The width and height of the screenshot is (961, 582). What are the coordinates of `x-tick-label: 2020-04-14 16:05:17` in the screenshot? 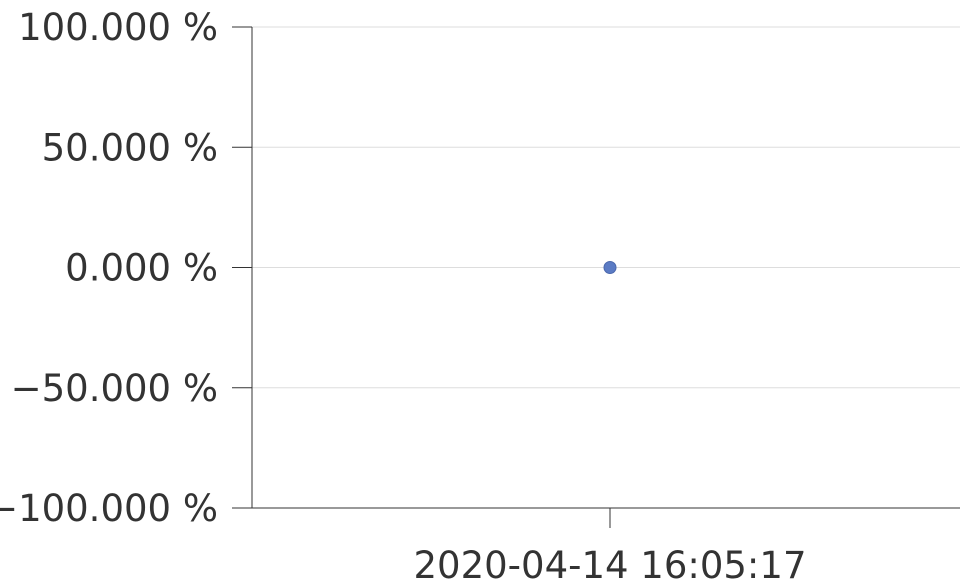 It's located at (610, 563).